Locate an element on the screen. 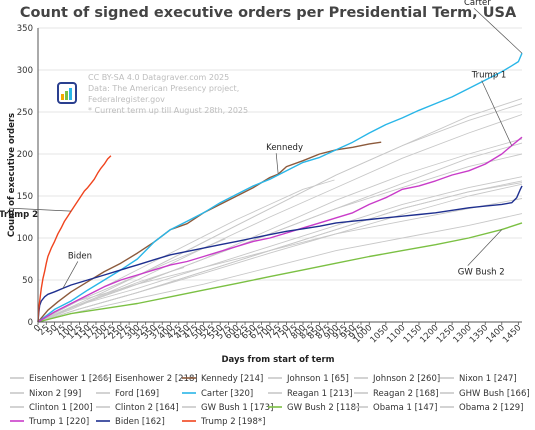 The image size is (535, 430). annotation-carter: Carter is located at coordinates (477, 4).